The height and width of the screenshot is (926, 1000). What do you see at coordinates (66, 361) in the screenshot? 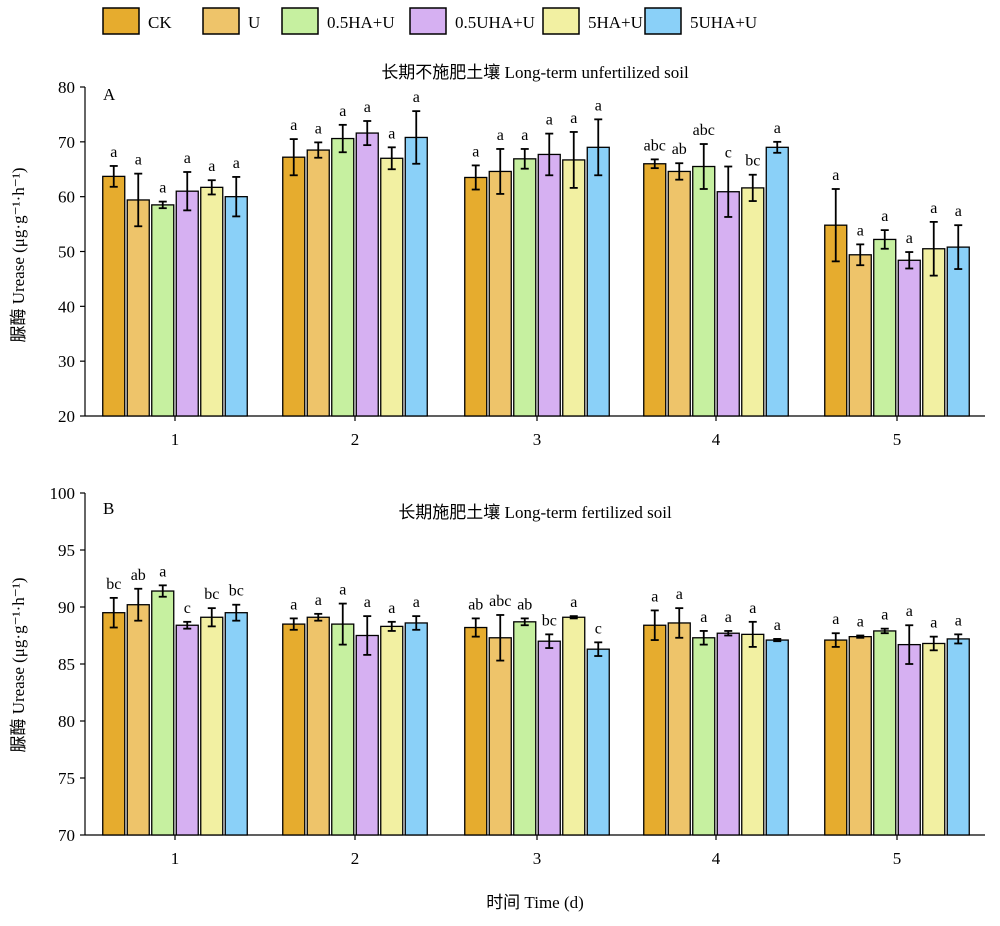
I see `y-tick-label: 30` at bounding box center [66, 361].